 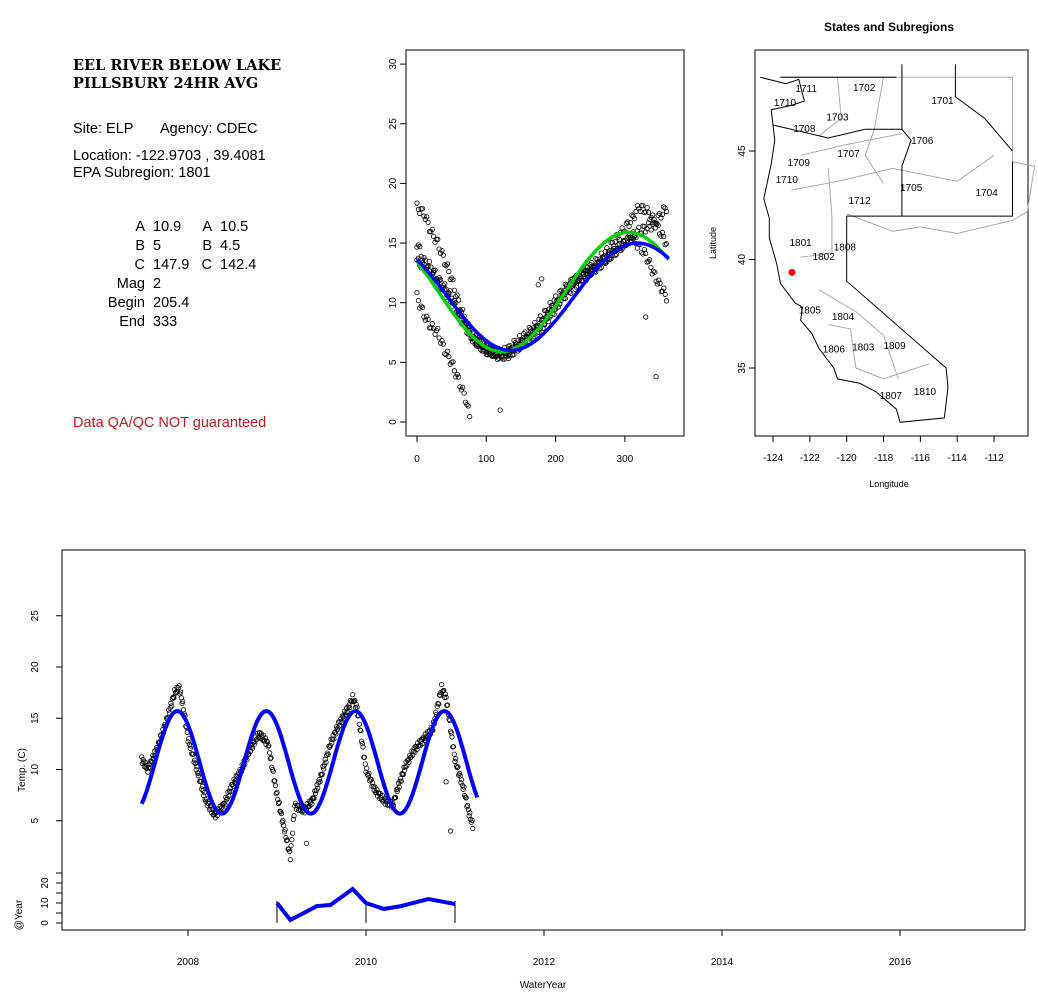 I want to click on x-tick-label: 2012, so click(x=544, y=962).